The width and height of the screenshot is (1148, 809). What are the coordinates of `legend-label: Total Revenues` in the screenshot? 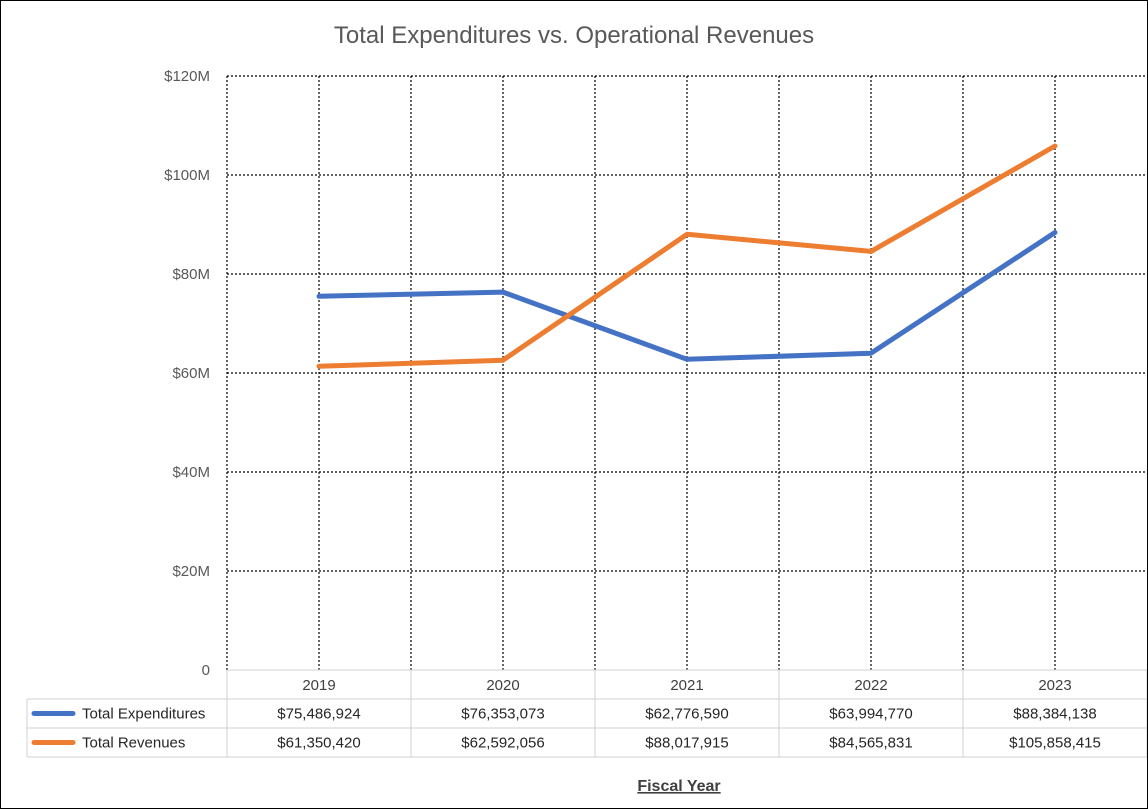 It's located at (133, 743).